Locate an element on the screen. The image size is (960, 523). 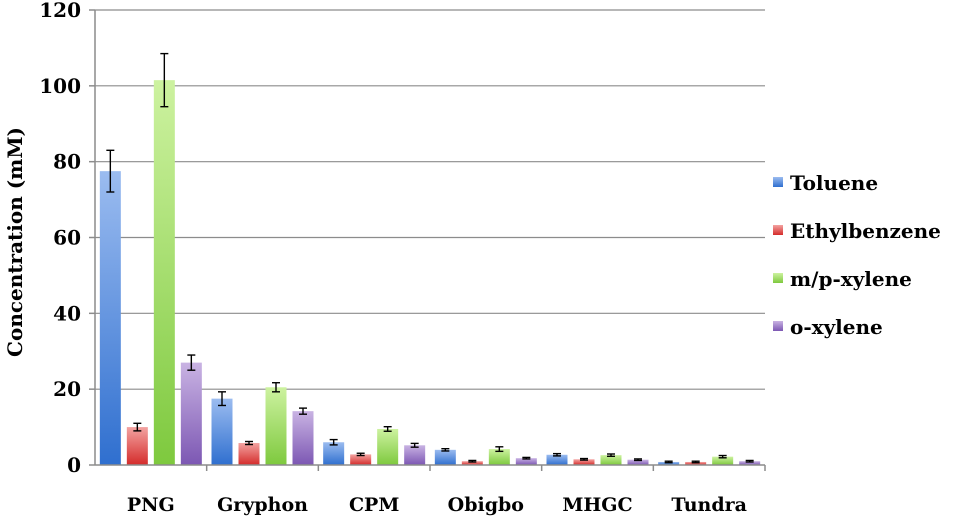
bar-ethylbenzene-obigbo is located at coordinates (472, 463).